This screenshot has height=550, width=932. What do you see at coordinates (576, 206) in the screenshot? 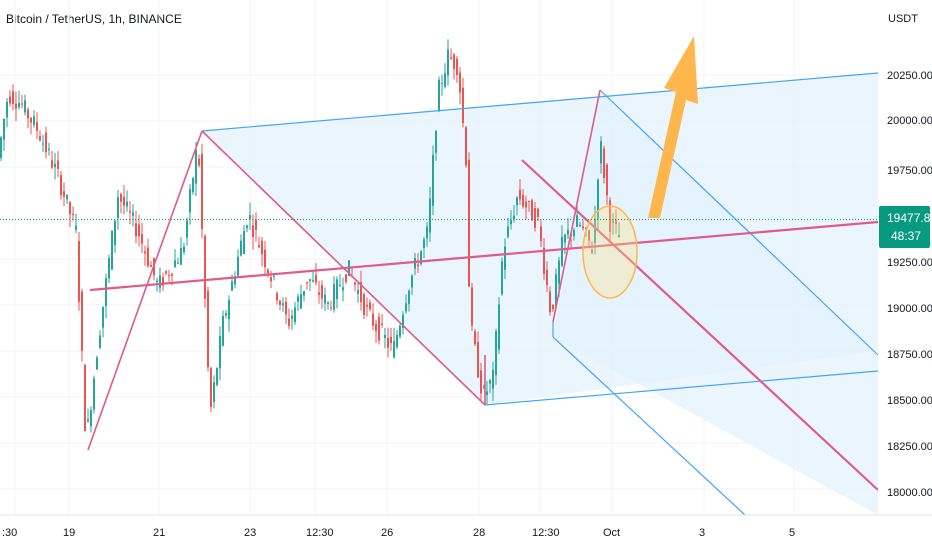
I see `fork-handle` at bounding box center [576, 206].